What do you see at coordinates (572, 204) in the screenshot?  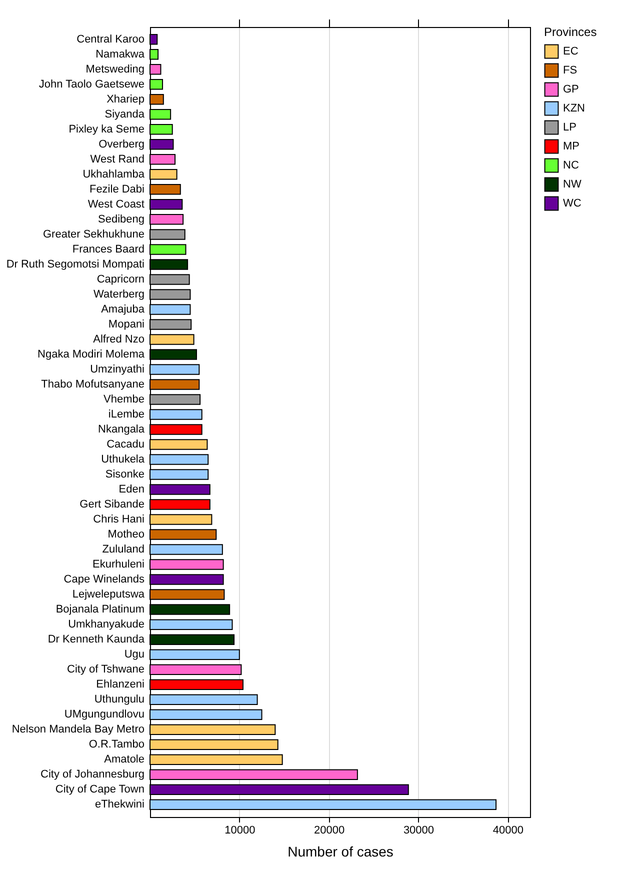 I see `legend-label: WC` at bounding box center [572, 204].